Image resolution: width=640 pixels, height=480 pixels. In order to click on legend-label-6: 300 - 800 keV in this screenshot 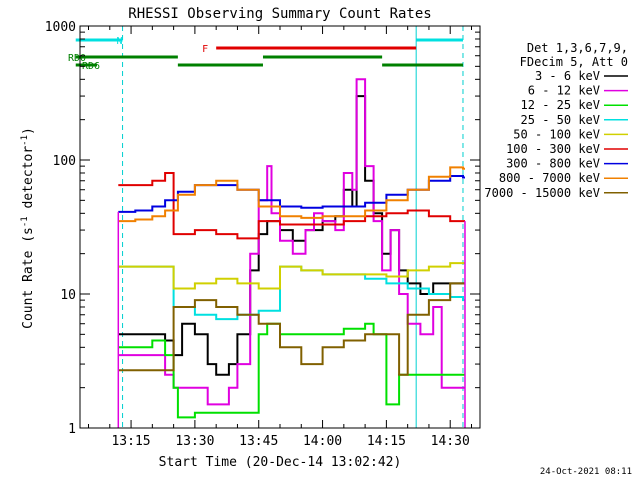, I will do `click(553, 164)`.